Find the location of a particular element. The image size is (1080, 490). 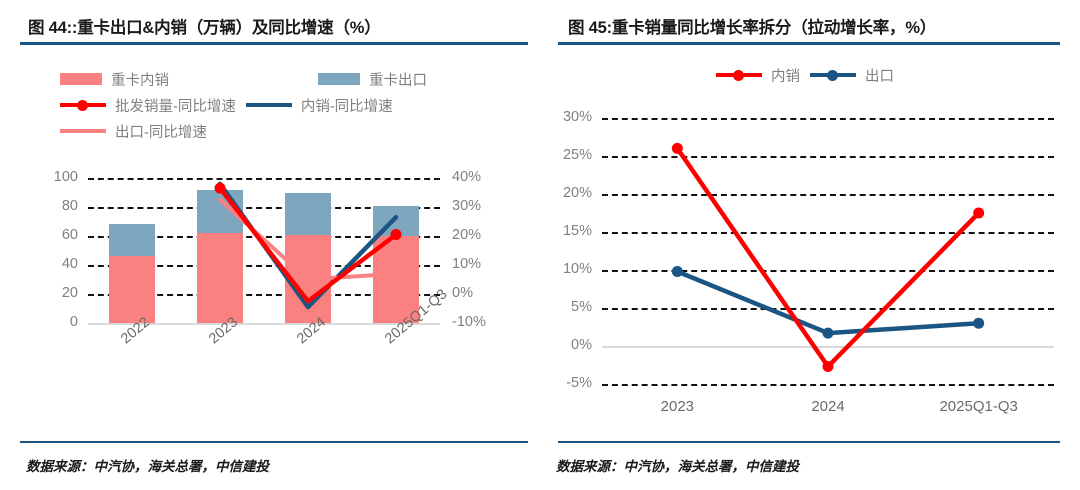

secondary-y-axis-tick-label: 0% is located at coordinates (462, 293).